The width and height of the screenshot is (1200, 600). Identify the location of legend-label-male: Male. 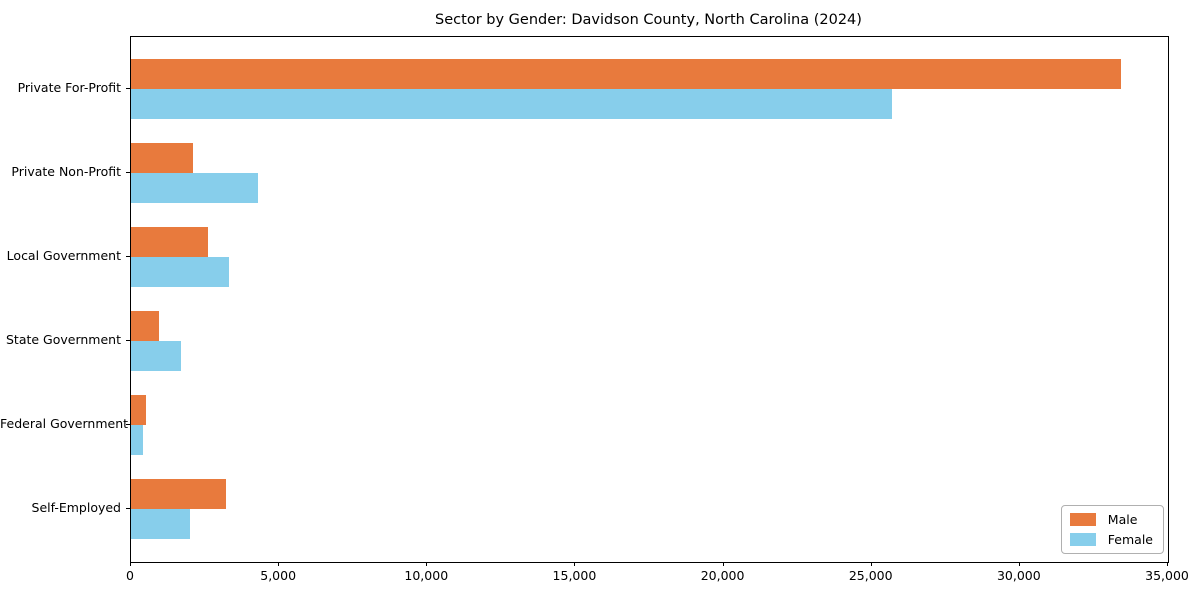
(1122, 519).